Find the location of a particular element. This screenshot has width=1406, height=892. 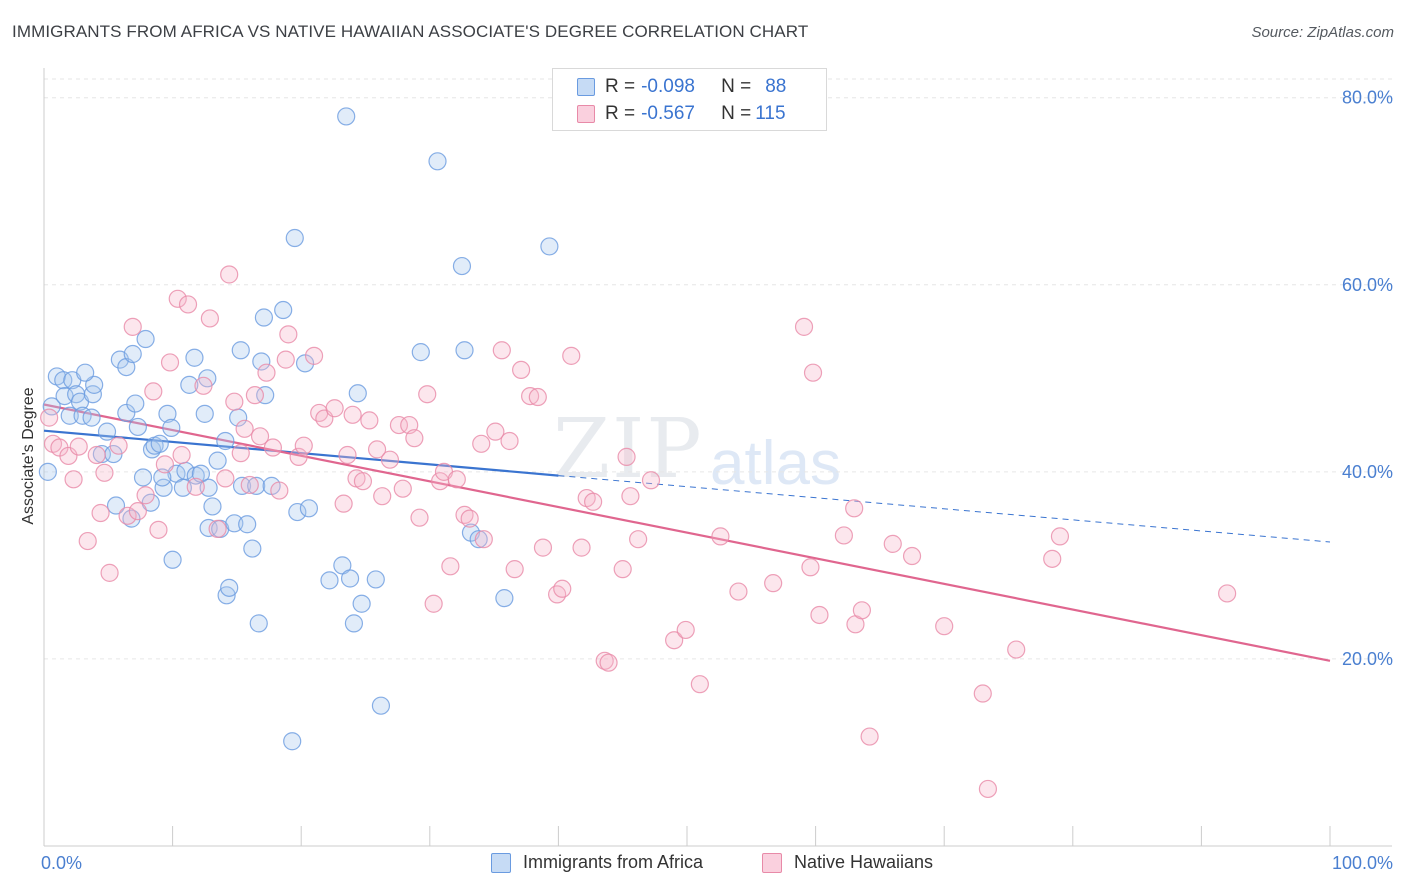

stats-legend: R = -0.098 N = 88 R = -0.567 N = 115 is located at coordinates (689, 99).